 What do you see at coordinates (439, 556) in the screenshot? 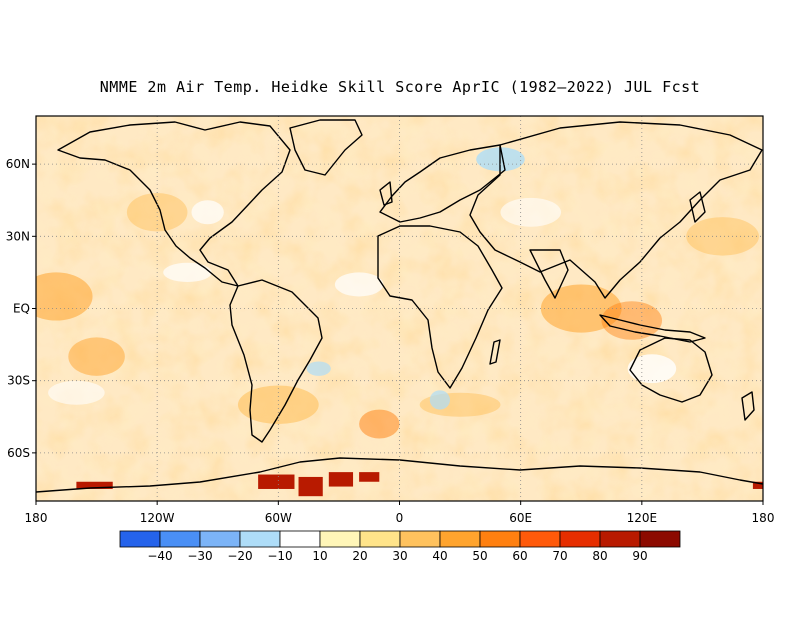
I see `colorbar-label: 40` at bounding box center [439, 556].